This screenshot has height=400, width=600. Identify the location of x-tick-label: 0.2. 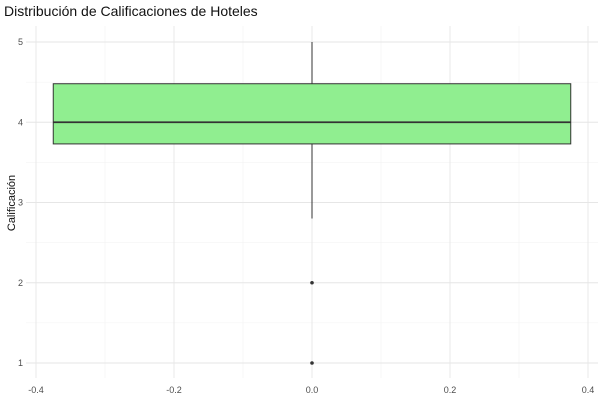
(450, 390).